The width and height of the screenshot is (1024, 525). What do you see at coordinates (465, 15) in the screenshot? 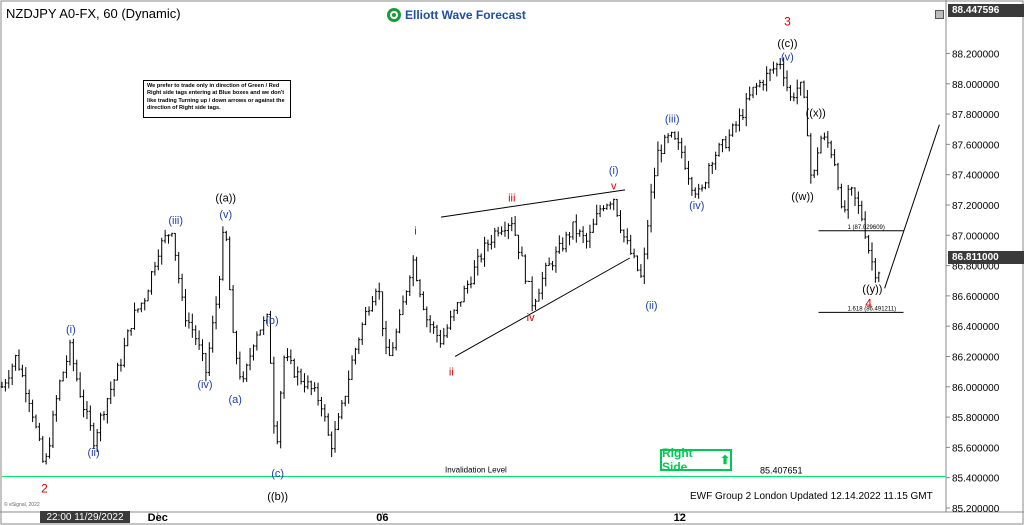
I see `brand-name: Elliott Wave Forecast` at bounding box center [465, 15].